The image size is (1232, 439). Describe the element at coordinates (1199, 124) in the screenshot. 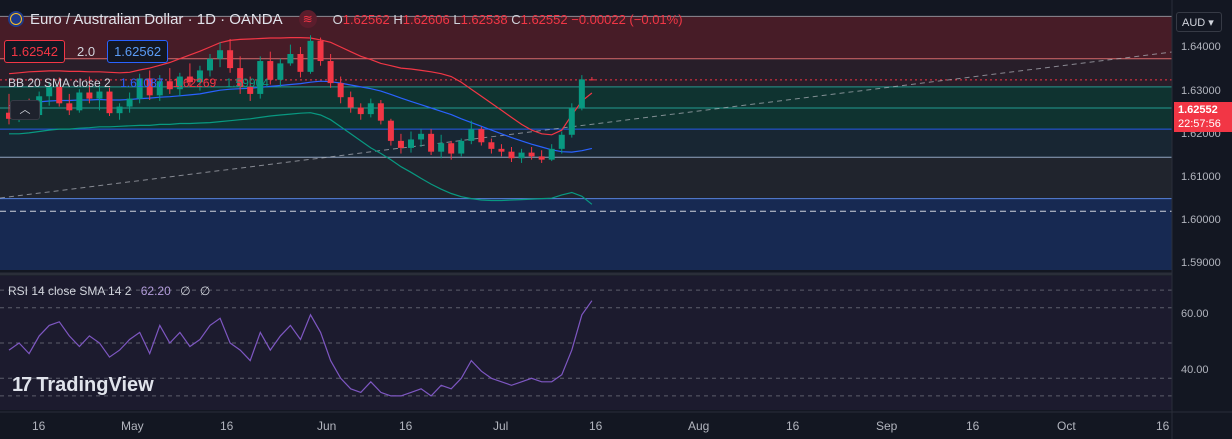

I see `bar-countdown: 22:57:56` at that location.